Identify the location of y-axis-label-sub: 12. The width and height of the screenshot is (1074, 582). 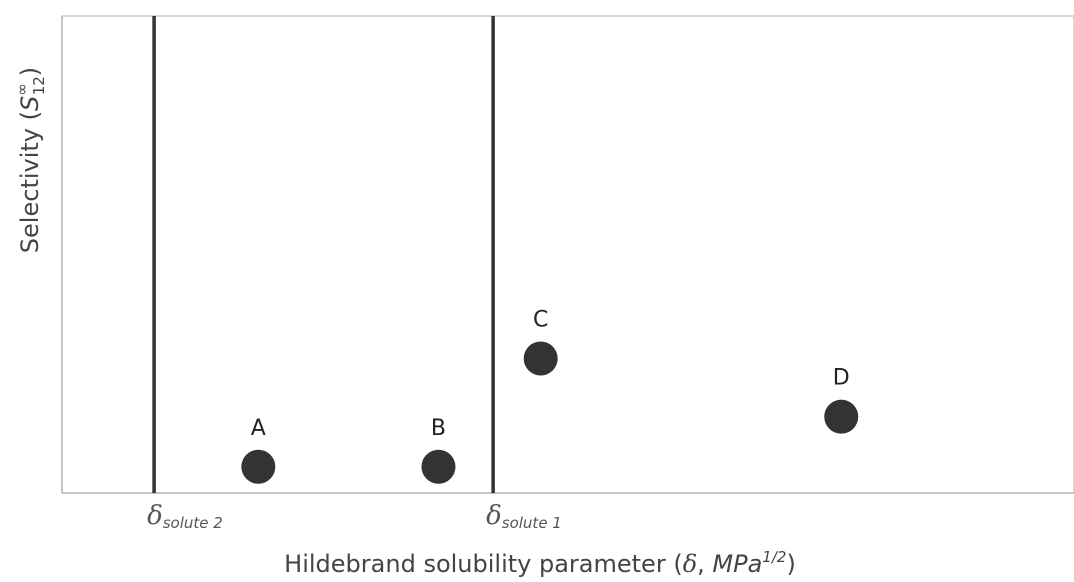
(39, 85).